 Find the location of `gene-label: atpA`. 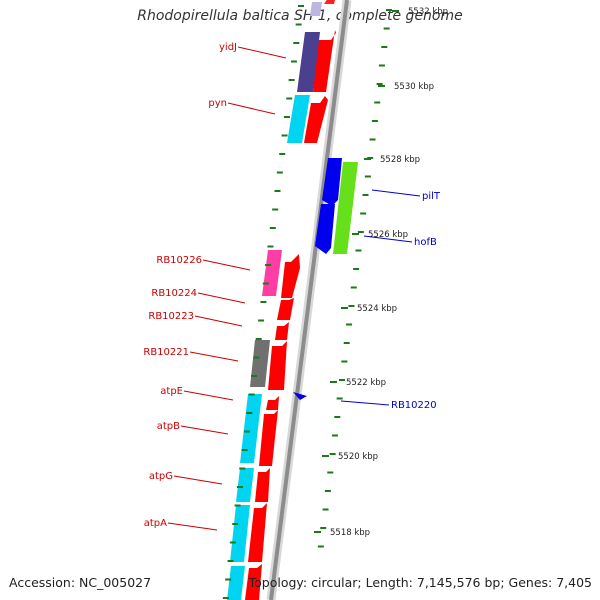

gene-label: atpA is located at coordinates (155, 523).